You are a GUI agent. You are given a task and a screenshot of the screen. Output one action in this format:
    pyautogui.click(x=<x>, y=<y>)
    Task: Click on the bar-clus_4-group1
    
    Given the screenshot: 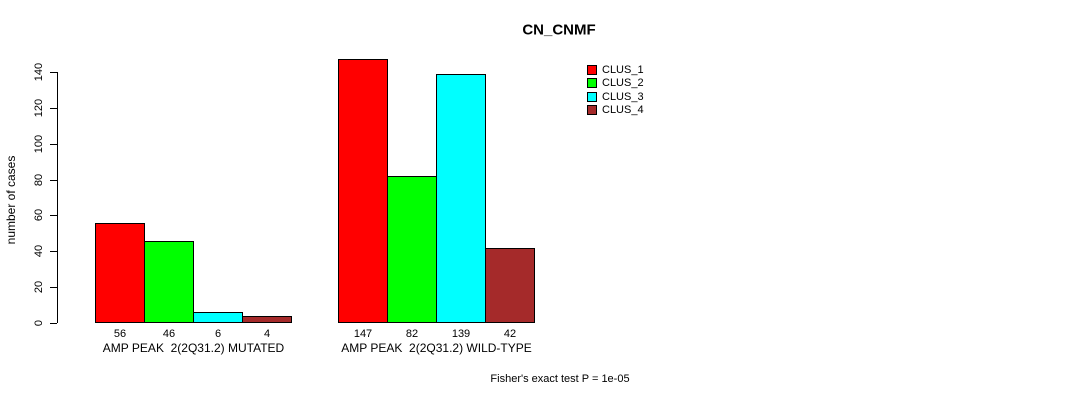 What is the action you would take?
    pyautogui.click(x=267, y=319)
    